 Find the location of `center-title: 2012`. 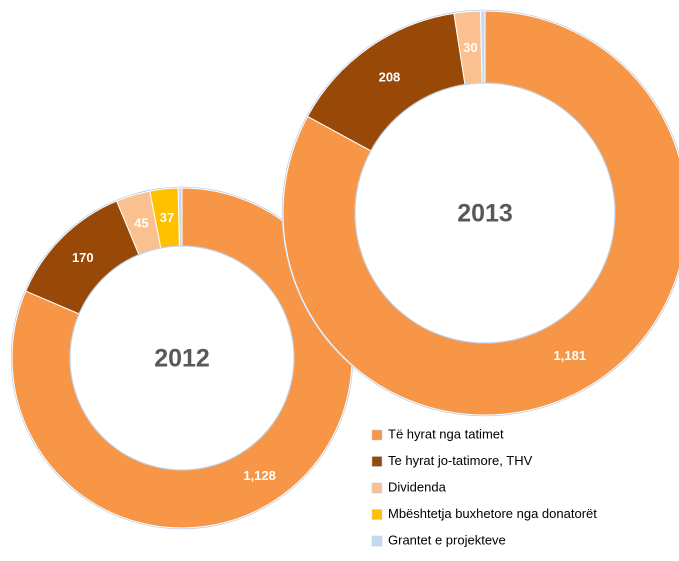

center-title: 2012 is located at coordinates (182, 359).